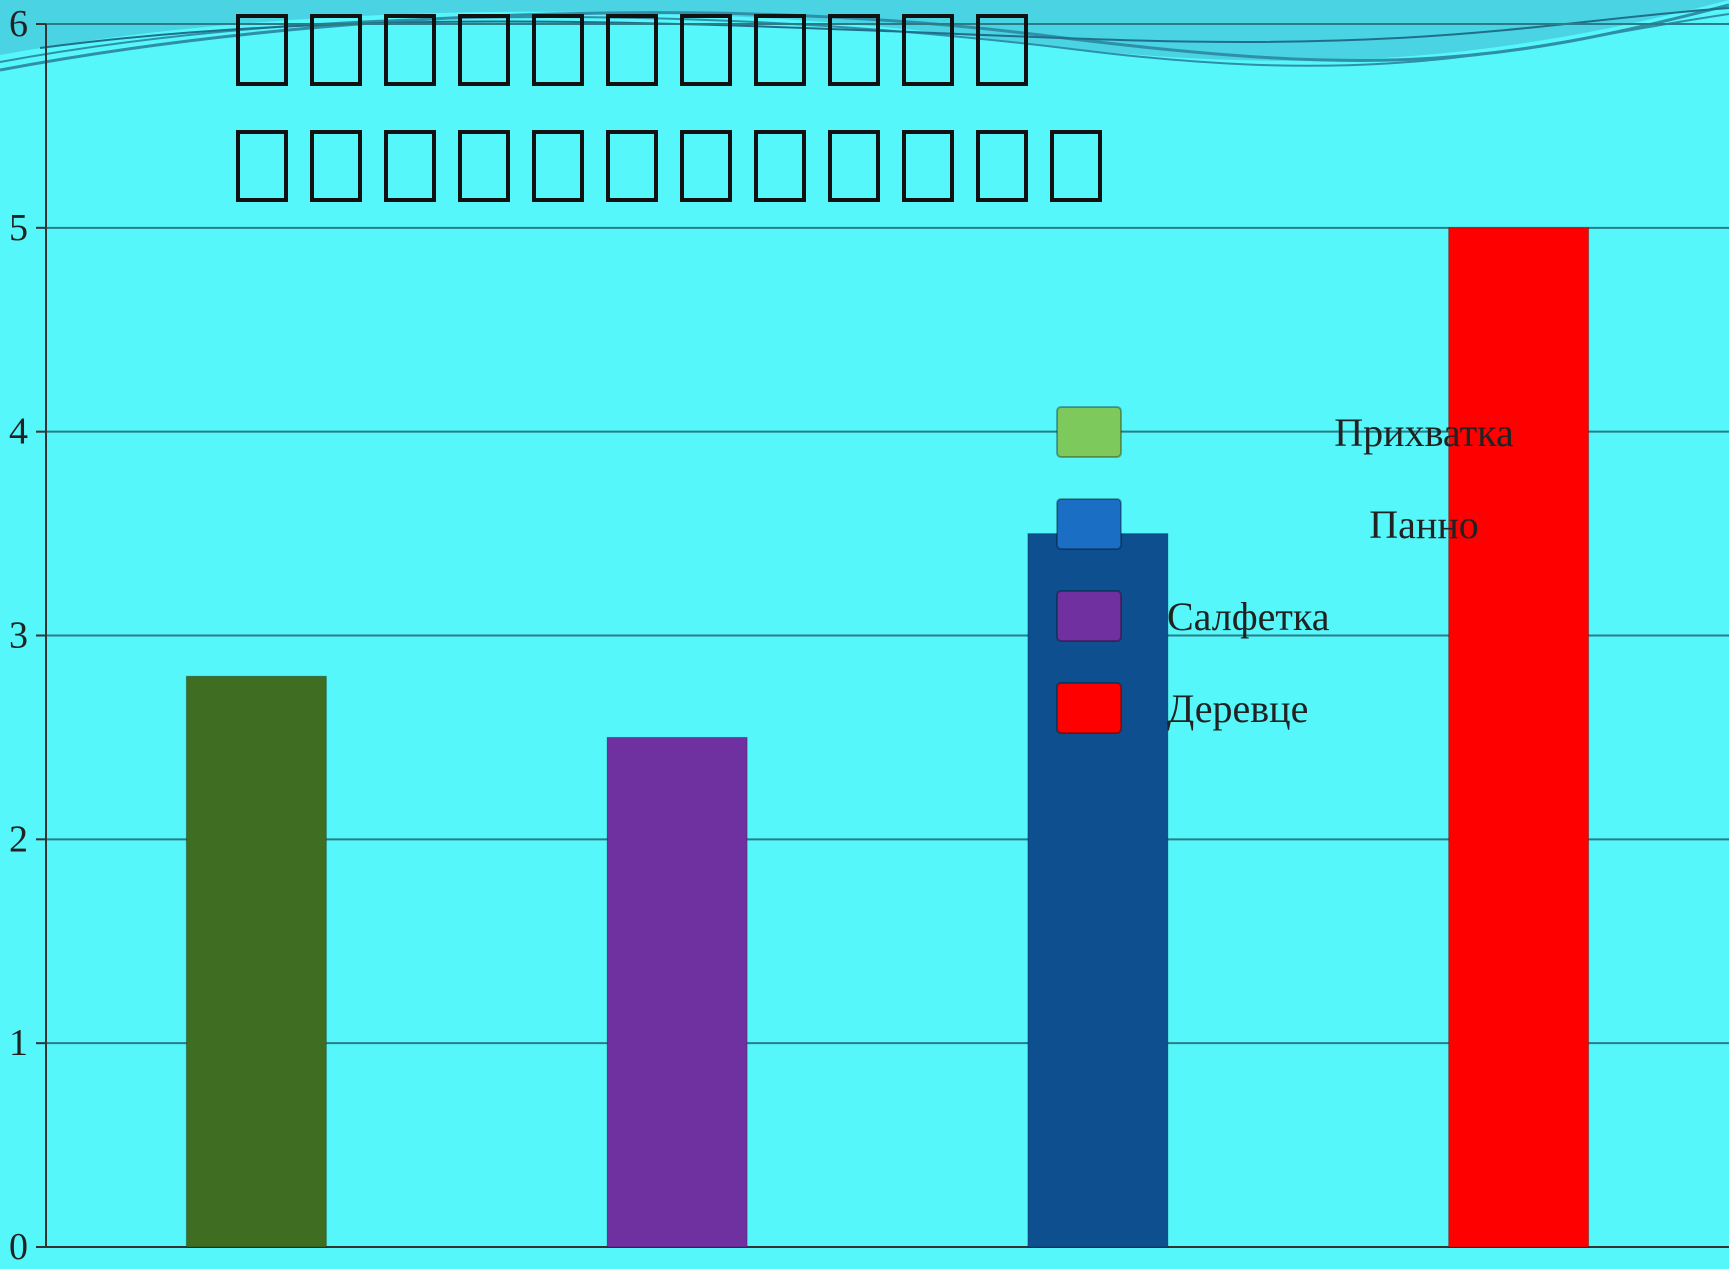 Image resolution: width=1729 pixels, height=1269 pixels. I want to click on legend-label: Деревце, so click(1237, 708).